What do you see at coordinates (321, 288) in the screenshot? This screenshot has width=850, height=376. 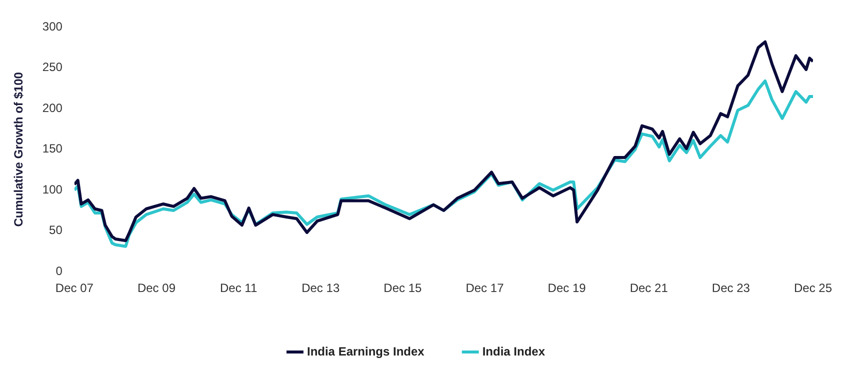 I see `x-tick-label: Dec 13` at bounding box center [321, 288].